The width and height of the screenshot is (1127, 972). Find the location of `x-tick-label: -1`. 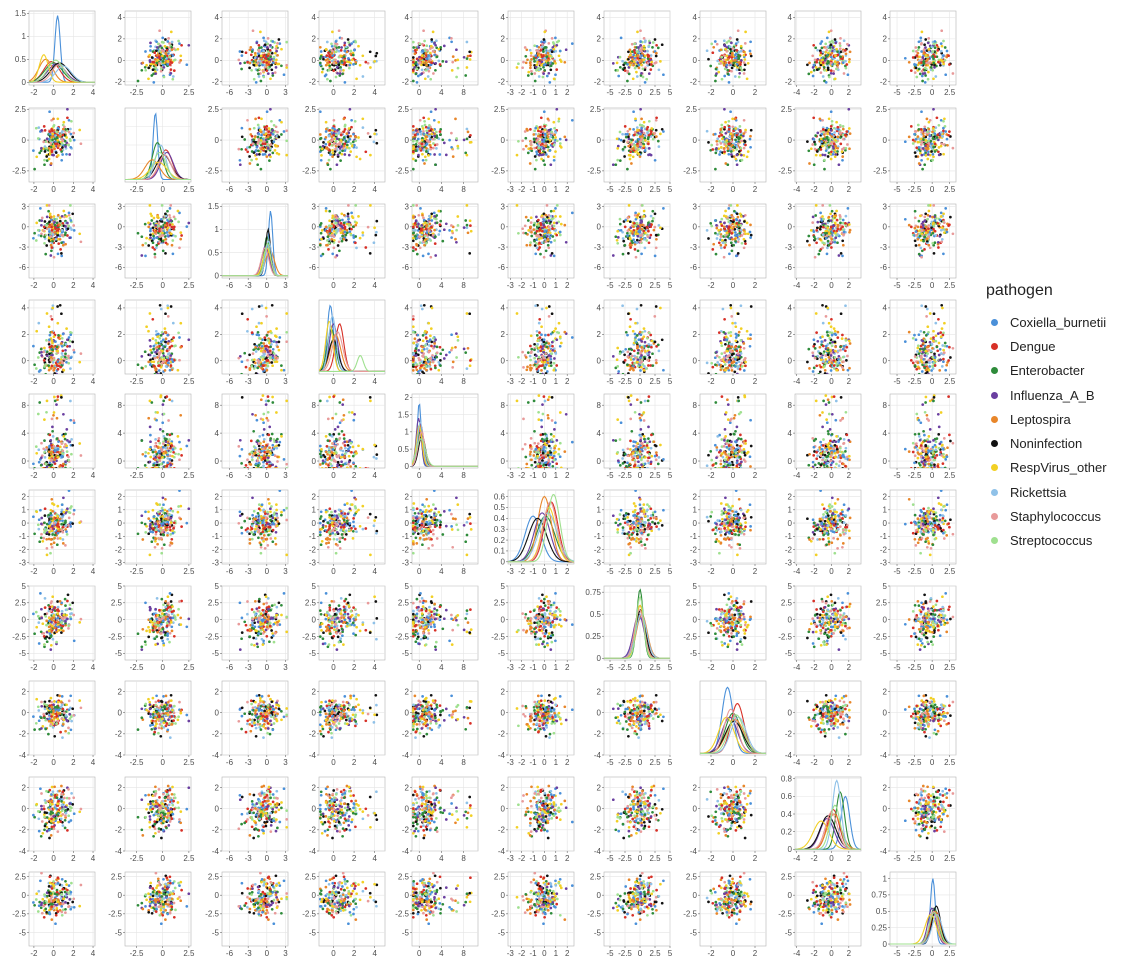

x-tick-label: -1 is located at coordinates (533, 189).